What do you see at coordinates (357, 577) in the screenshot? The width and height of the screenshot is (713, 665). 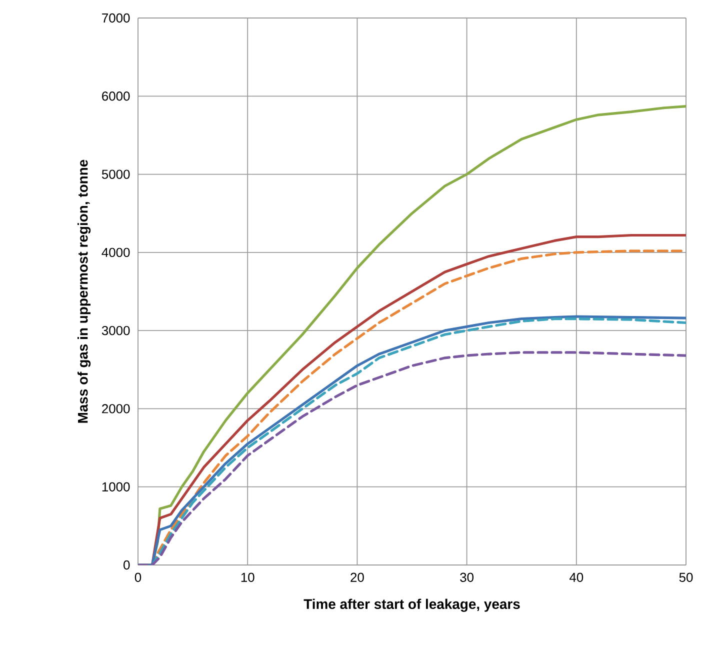 I see `x-tick-label: 20` at bounding box center [357, 577].